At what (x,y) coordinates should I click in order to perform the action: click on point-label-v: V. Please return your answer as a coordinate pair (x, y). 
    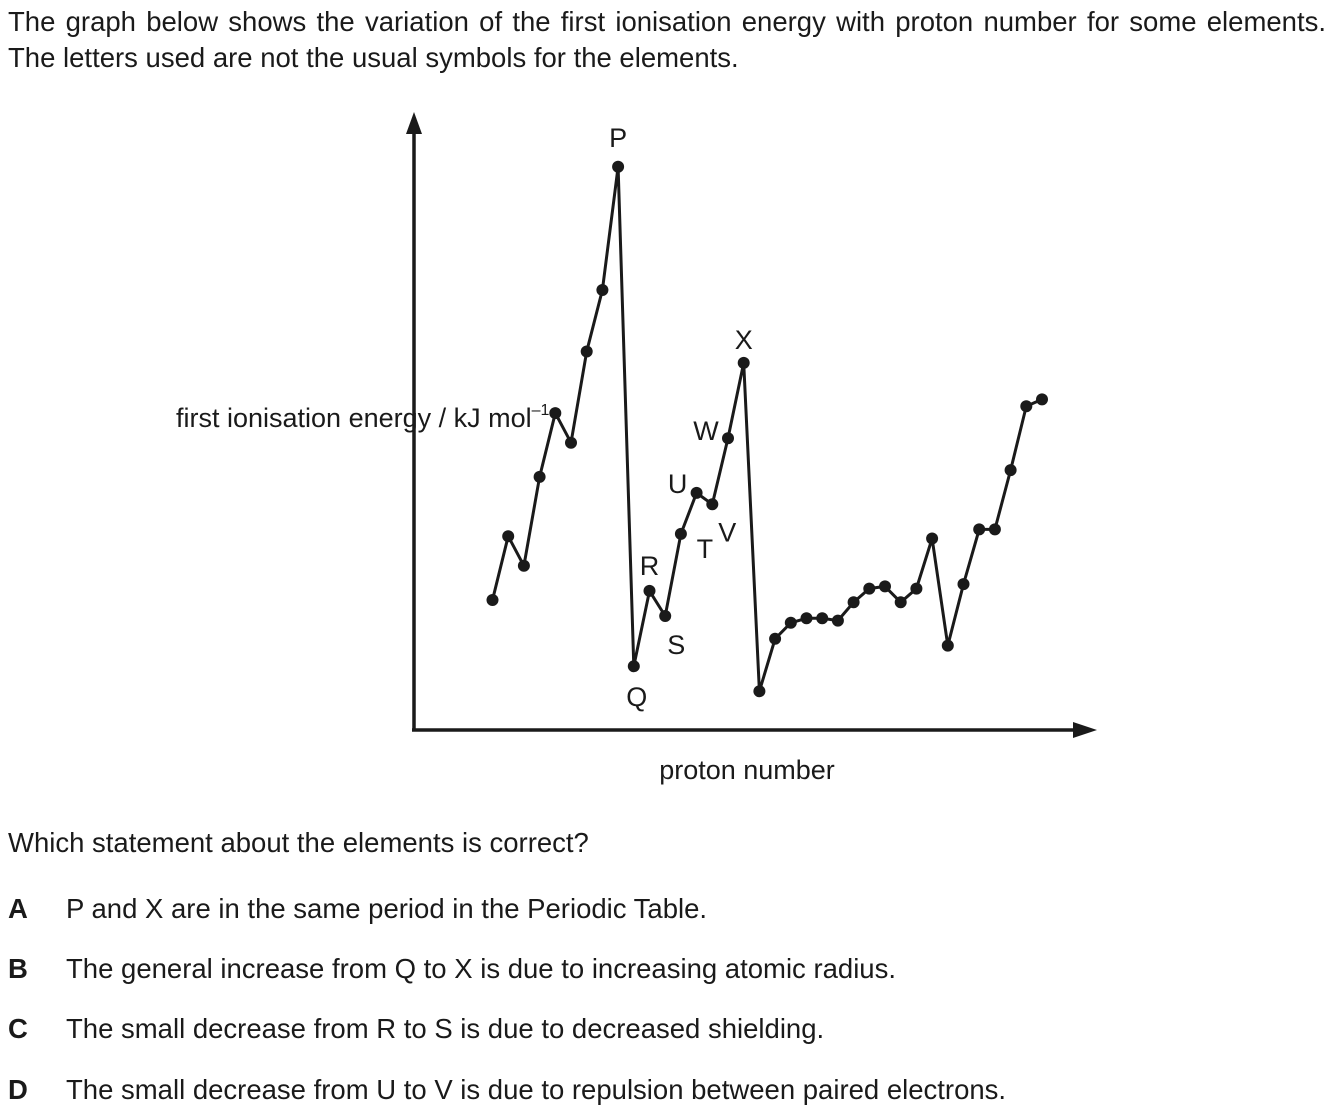
    Looking at the image, I should click on (727, 532).